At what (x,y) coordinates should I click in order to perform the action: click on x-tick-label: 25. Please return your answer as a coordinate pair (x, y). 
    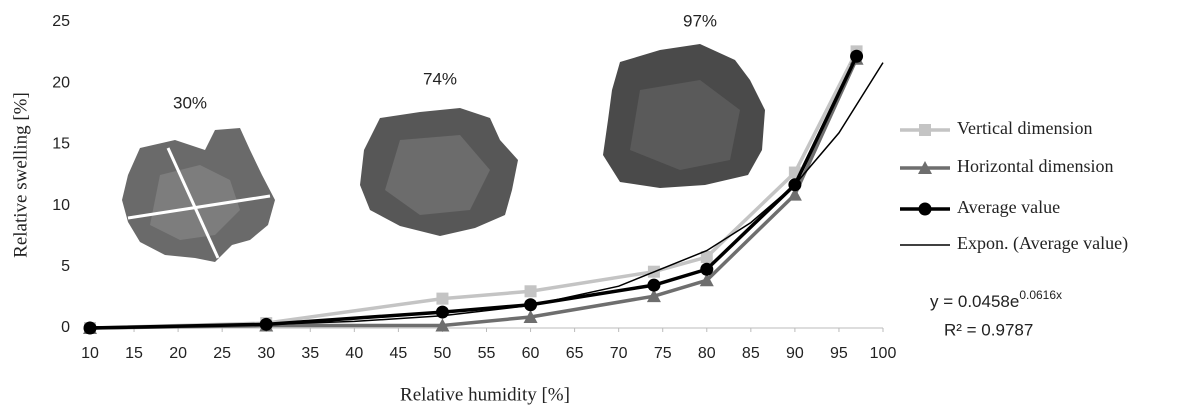
    Looking at the image, I should click on (222, 353).